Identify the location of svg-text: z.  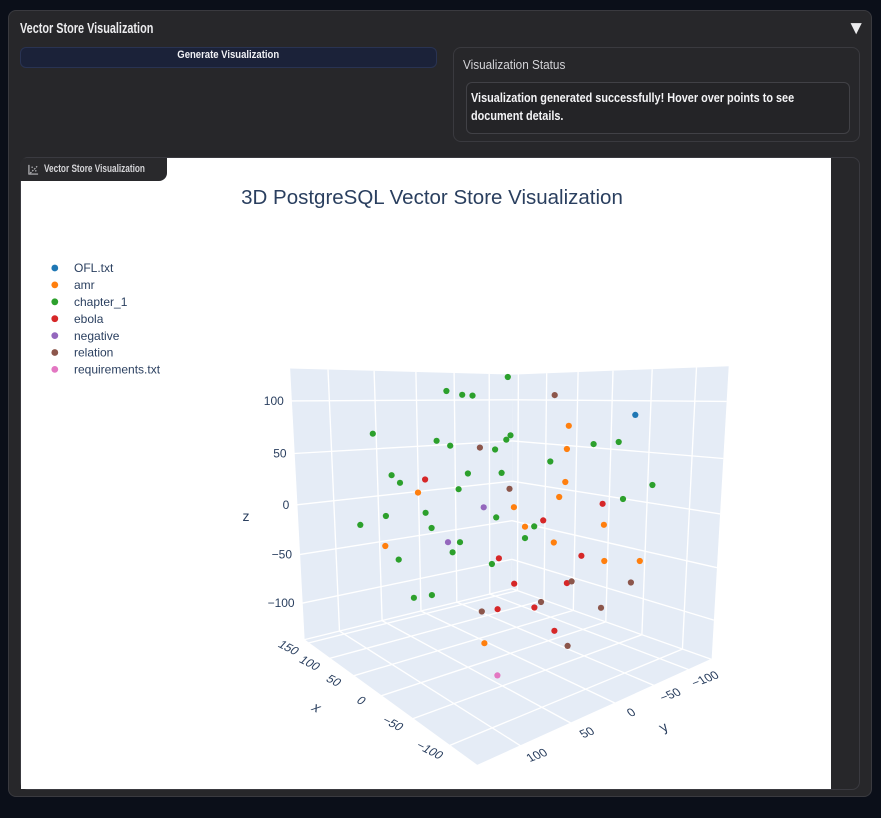
(246, 516).